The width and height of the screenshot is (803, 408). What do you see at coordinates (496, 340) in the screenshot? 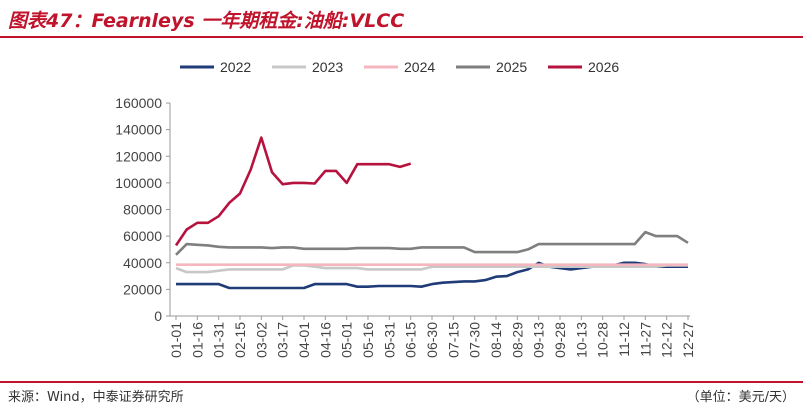
I see `x-tick-label: 08-14` at bounding box center [496, 340].